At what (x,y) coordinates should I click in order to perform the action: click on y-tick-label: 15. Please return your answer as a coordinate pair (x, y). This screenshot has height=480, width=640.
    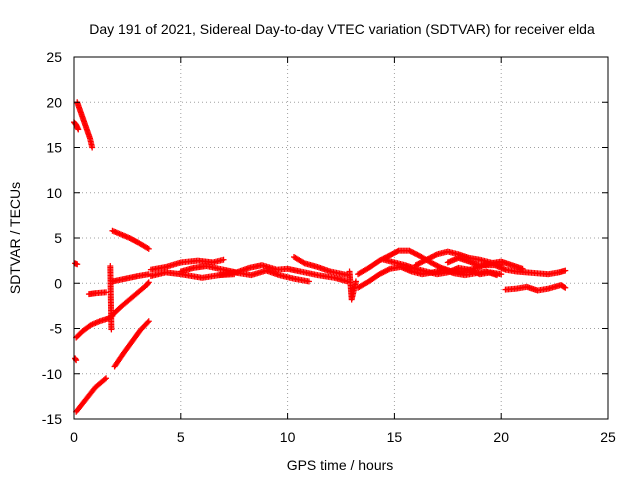
    Looking at the image, I should click on (54, 148).